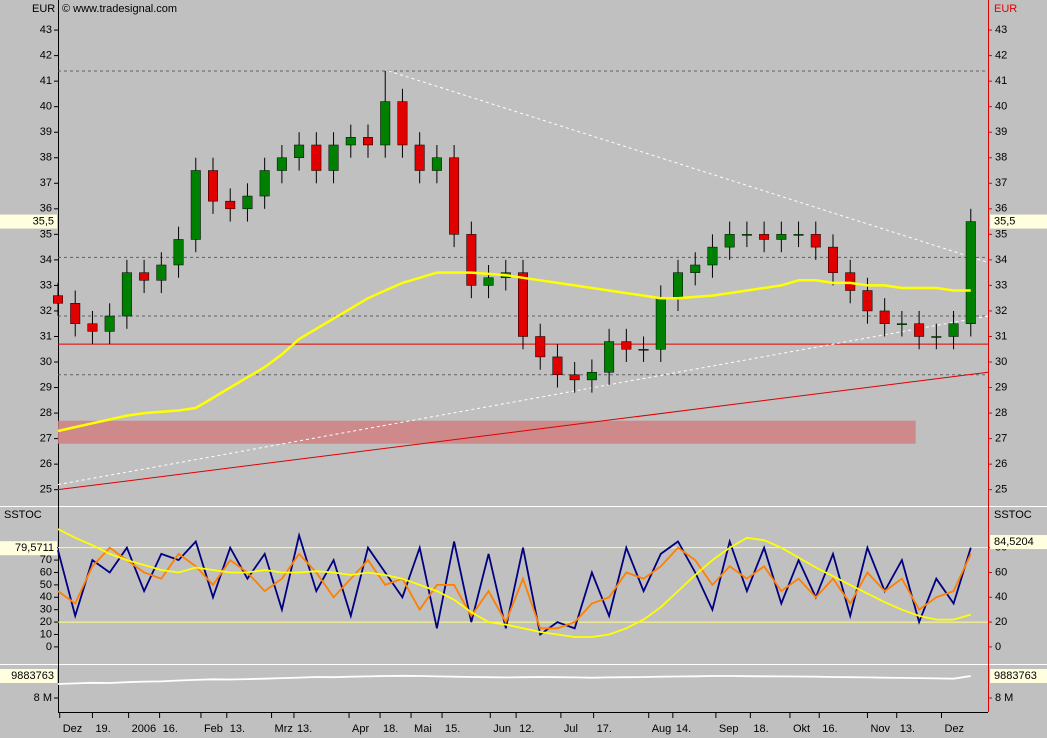 Image resolution: width=1047 pixels, height=738 pixels. I want to click on y-tick-label: 42, so click(46, 56).